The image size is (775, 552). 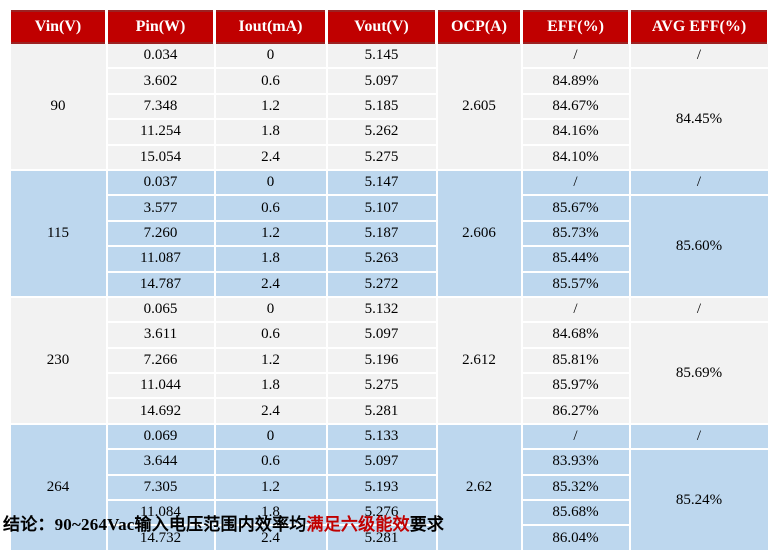 I want to click on eff-cell: 86.04%, so click(x=575, y=538).